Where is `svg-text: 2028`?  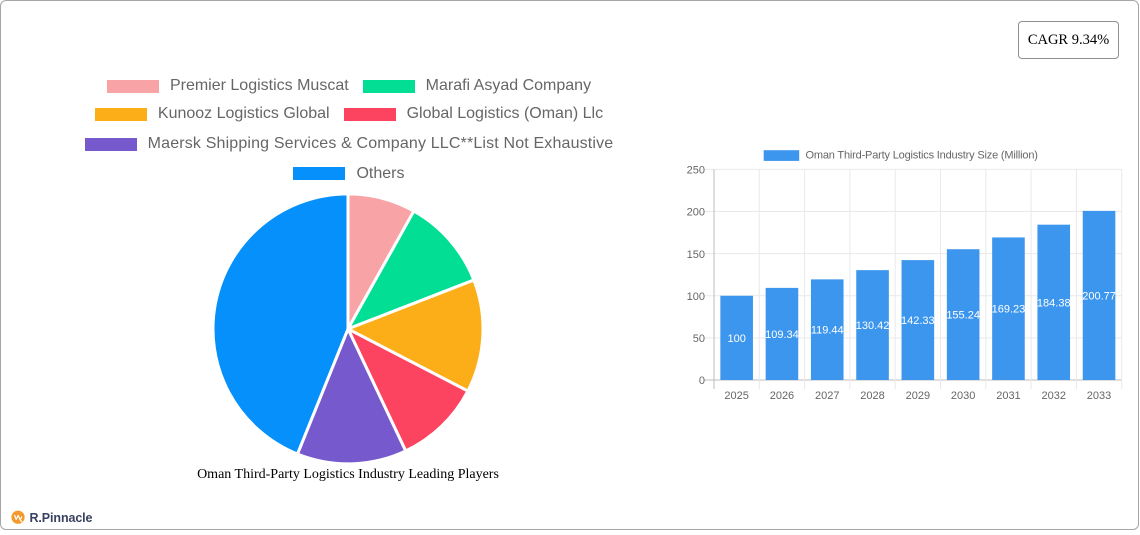
svg-text: 2028 is located at coordinates (872, 396).